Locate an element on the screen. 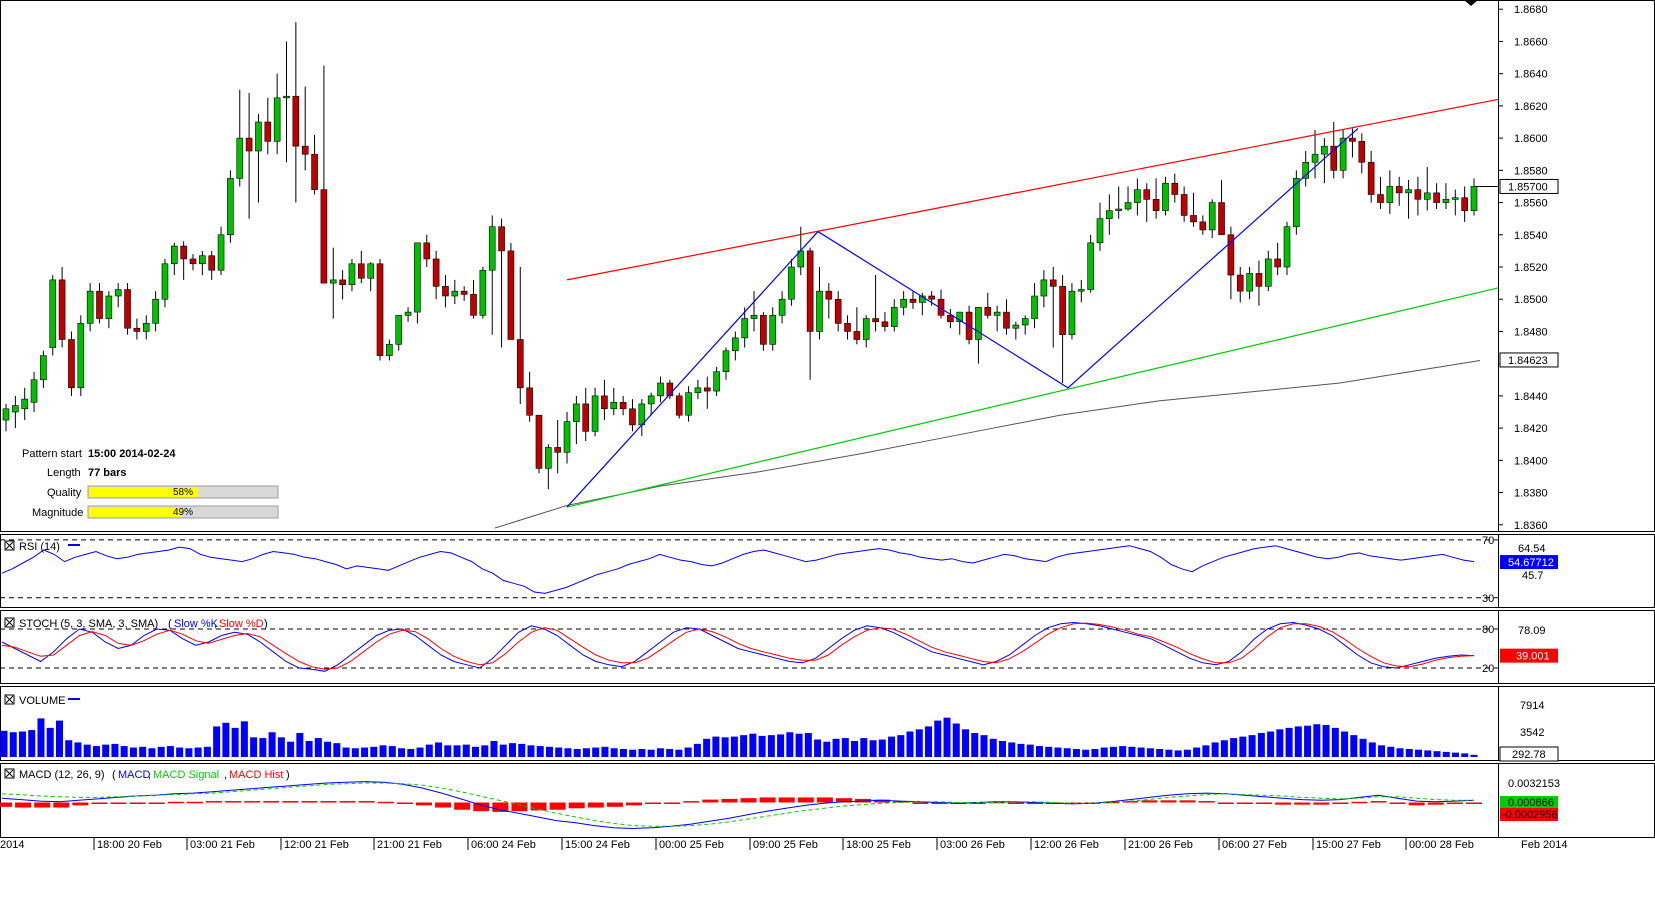 Image resolution: width=1655 pixels, height=902 pixels. time-label: 18:00 25 Feb is located at coordinates (878, 845).